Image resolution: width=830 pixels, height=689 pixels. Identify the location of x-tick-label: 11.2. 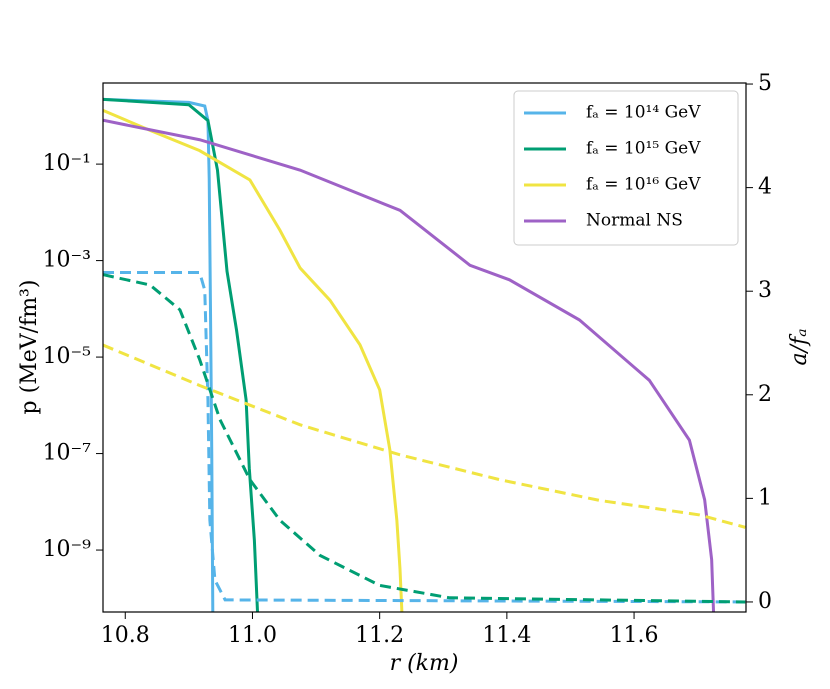
(379, 635).